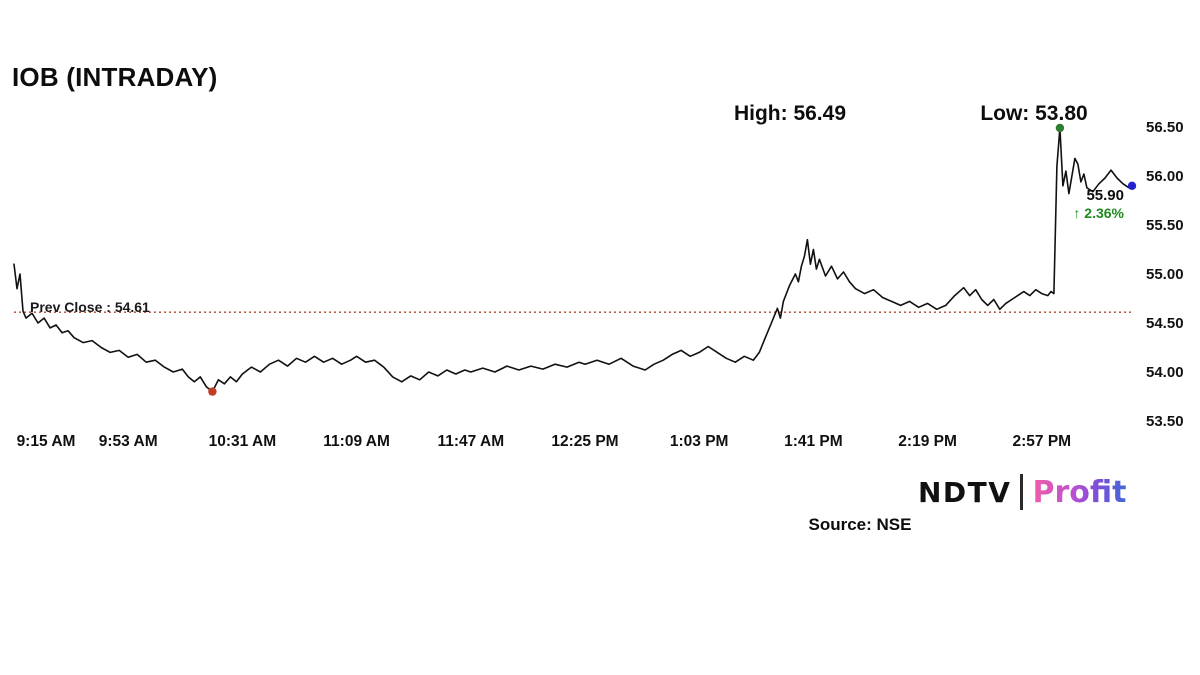 Image resolution: width=1200 pixels, height=675 pixels. Describe the element at coordinates (1079, 492) in the screenshot. I see `profit-logo-text: Profit` at that location.